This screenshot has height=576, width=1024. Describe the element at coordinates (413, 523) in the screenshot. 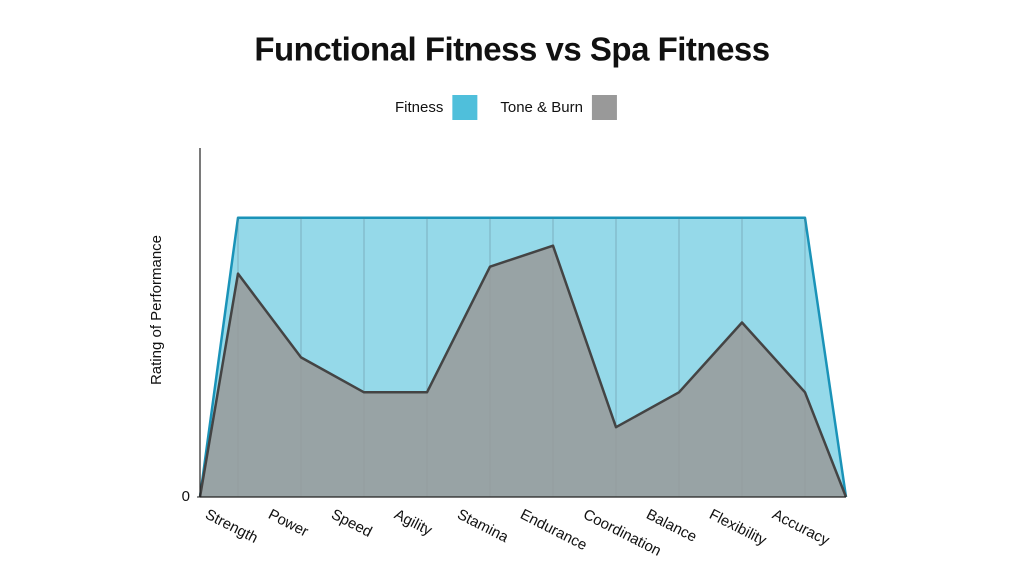

I see `x-tick-label: Agility` at that location.